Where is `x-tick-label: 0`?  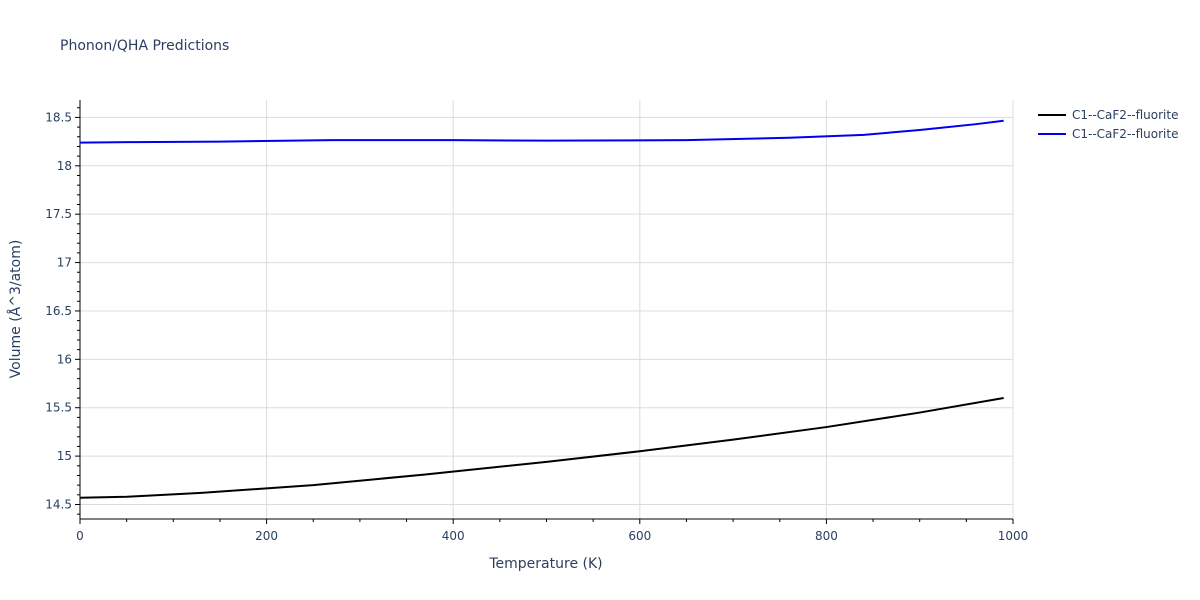 x-tick-label: 0 is located at coordinates (80, 536).